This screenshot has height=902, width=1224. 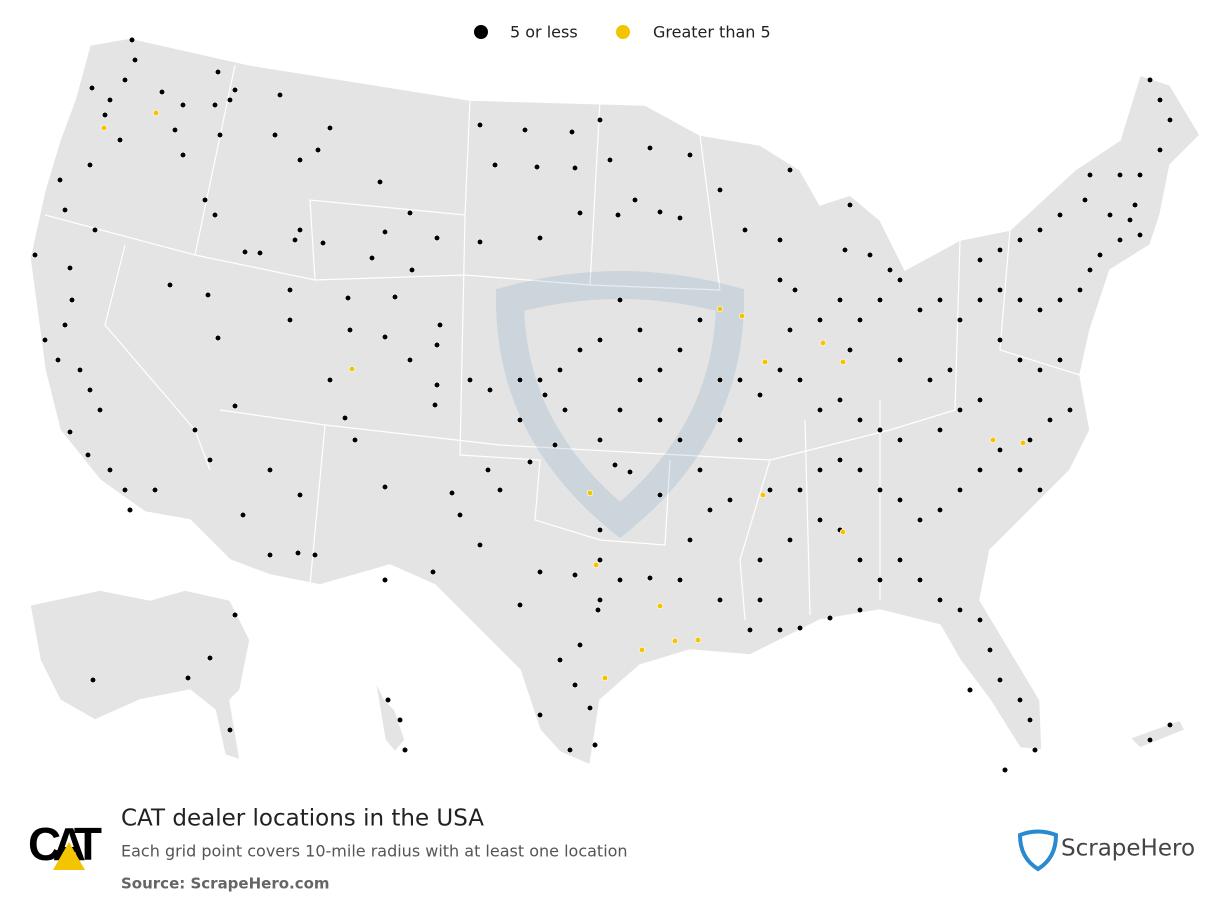 I want to click on keys, so click(x=1157, y=734).